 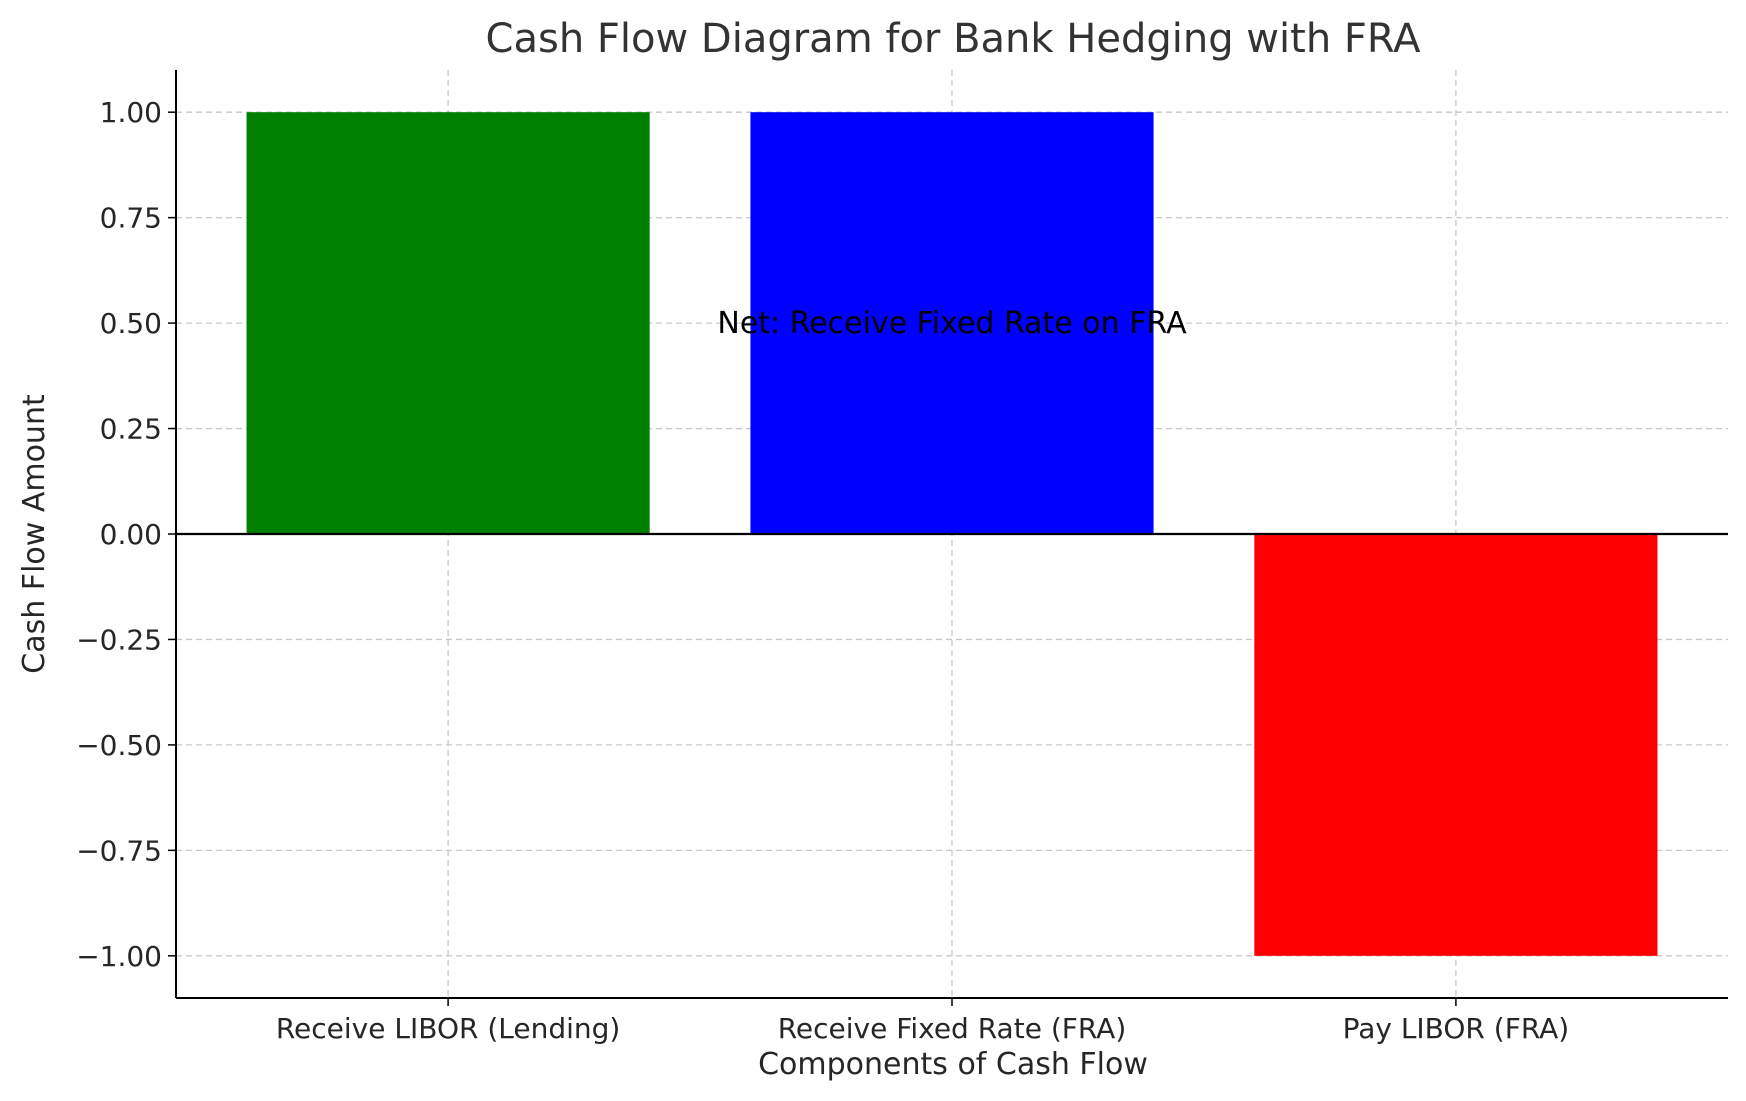 I want to click on y-tick-label: −1.00, so click(x=119, y=956).